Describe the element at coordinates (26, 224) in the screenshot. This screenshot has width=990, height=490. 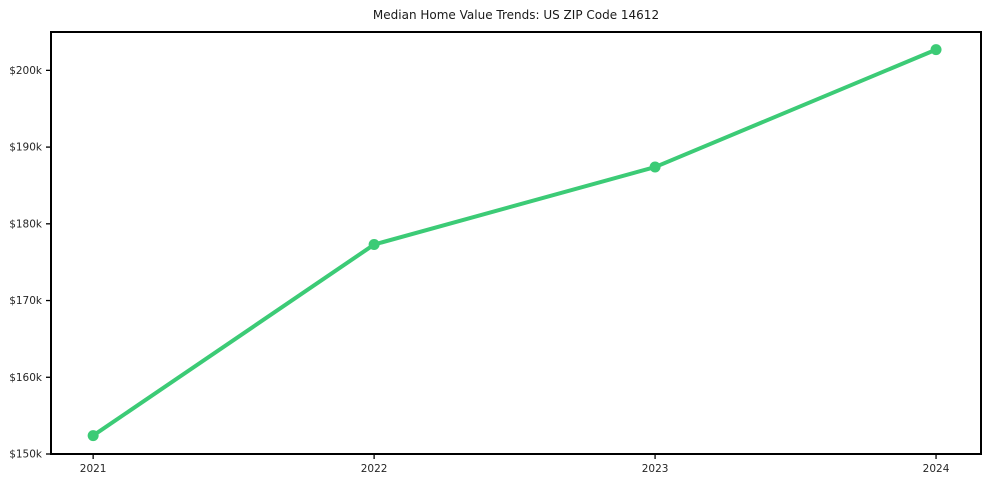
I see `y-tick-label: $180k` at that location.